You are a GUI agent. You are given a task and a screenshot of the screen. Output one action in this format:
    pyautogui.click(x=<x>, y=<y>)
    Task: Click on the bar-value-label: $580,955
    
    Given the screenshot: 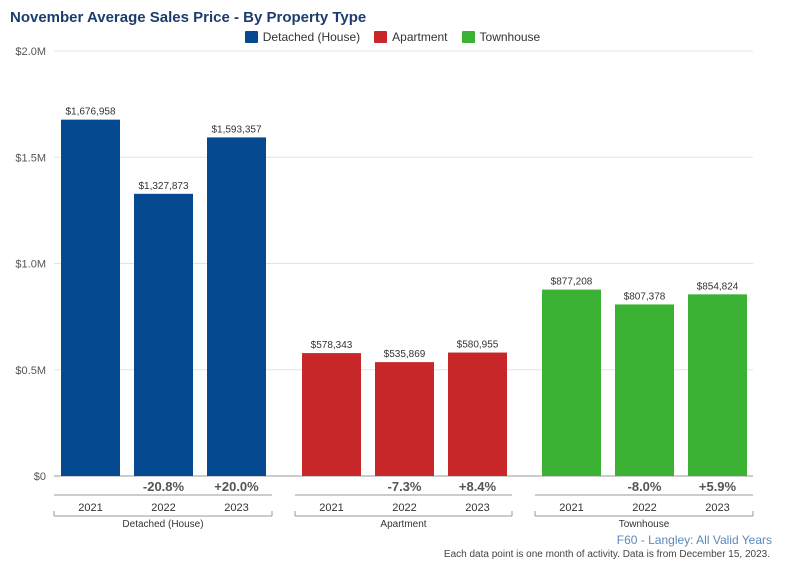 What is the action you would take?
    pyautogui.click(x=478, y=345)
    